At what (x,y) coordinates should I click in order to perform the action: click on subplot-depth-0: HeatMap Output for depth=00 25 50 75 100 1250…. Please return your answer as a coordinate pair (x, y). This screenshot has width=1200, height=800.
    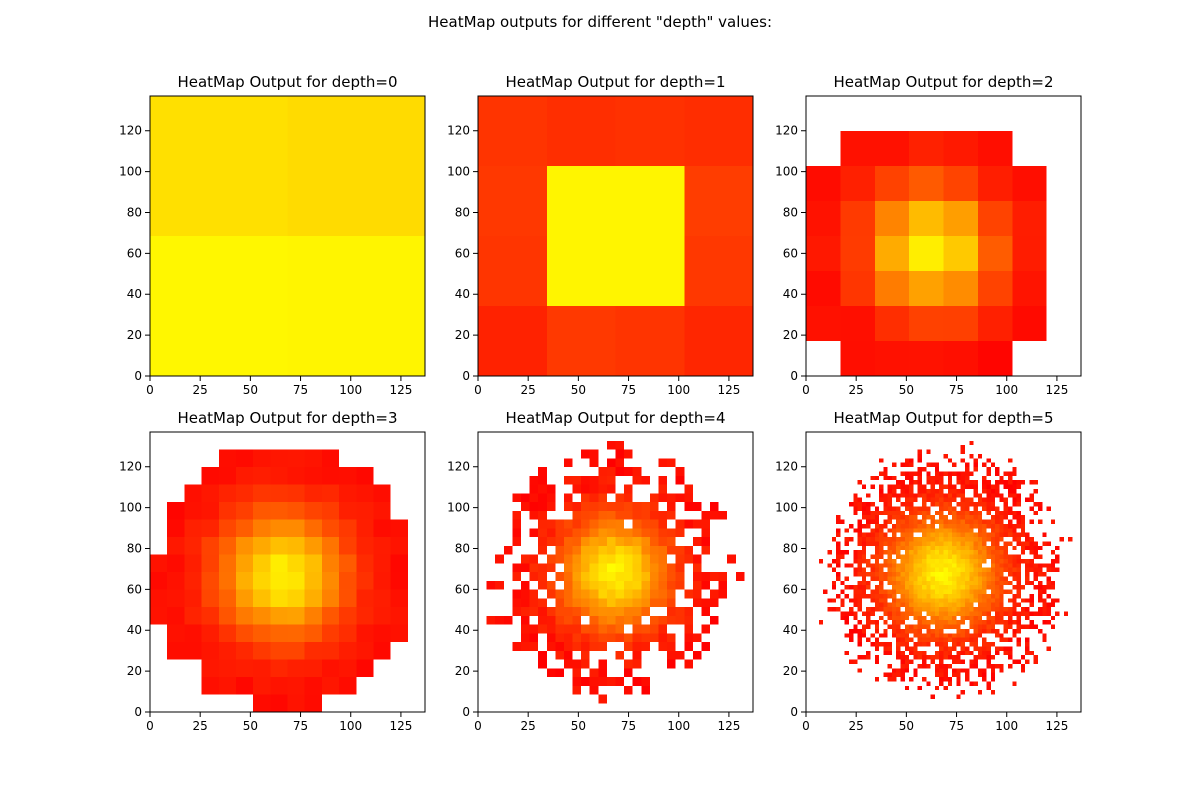
    Looking at the image, I should click on (272, 235).